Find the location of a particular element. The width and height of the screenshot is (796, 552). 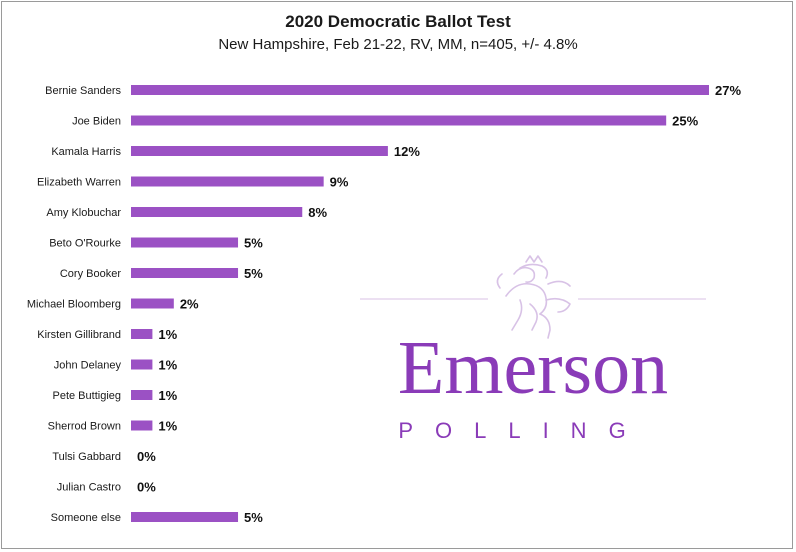

category-label: Michael Bloomberg is located at coordinates (74, 305).